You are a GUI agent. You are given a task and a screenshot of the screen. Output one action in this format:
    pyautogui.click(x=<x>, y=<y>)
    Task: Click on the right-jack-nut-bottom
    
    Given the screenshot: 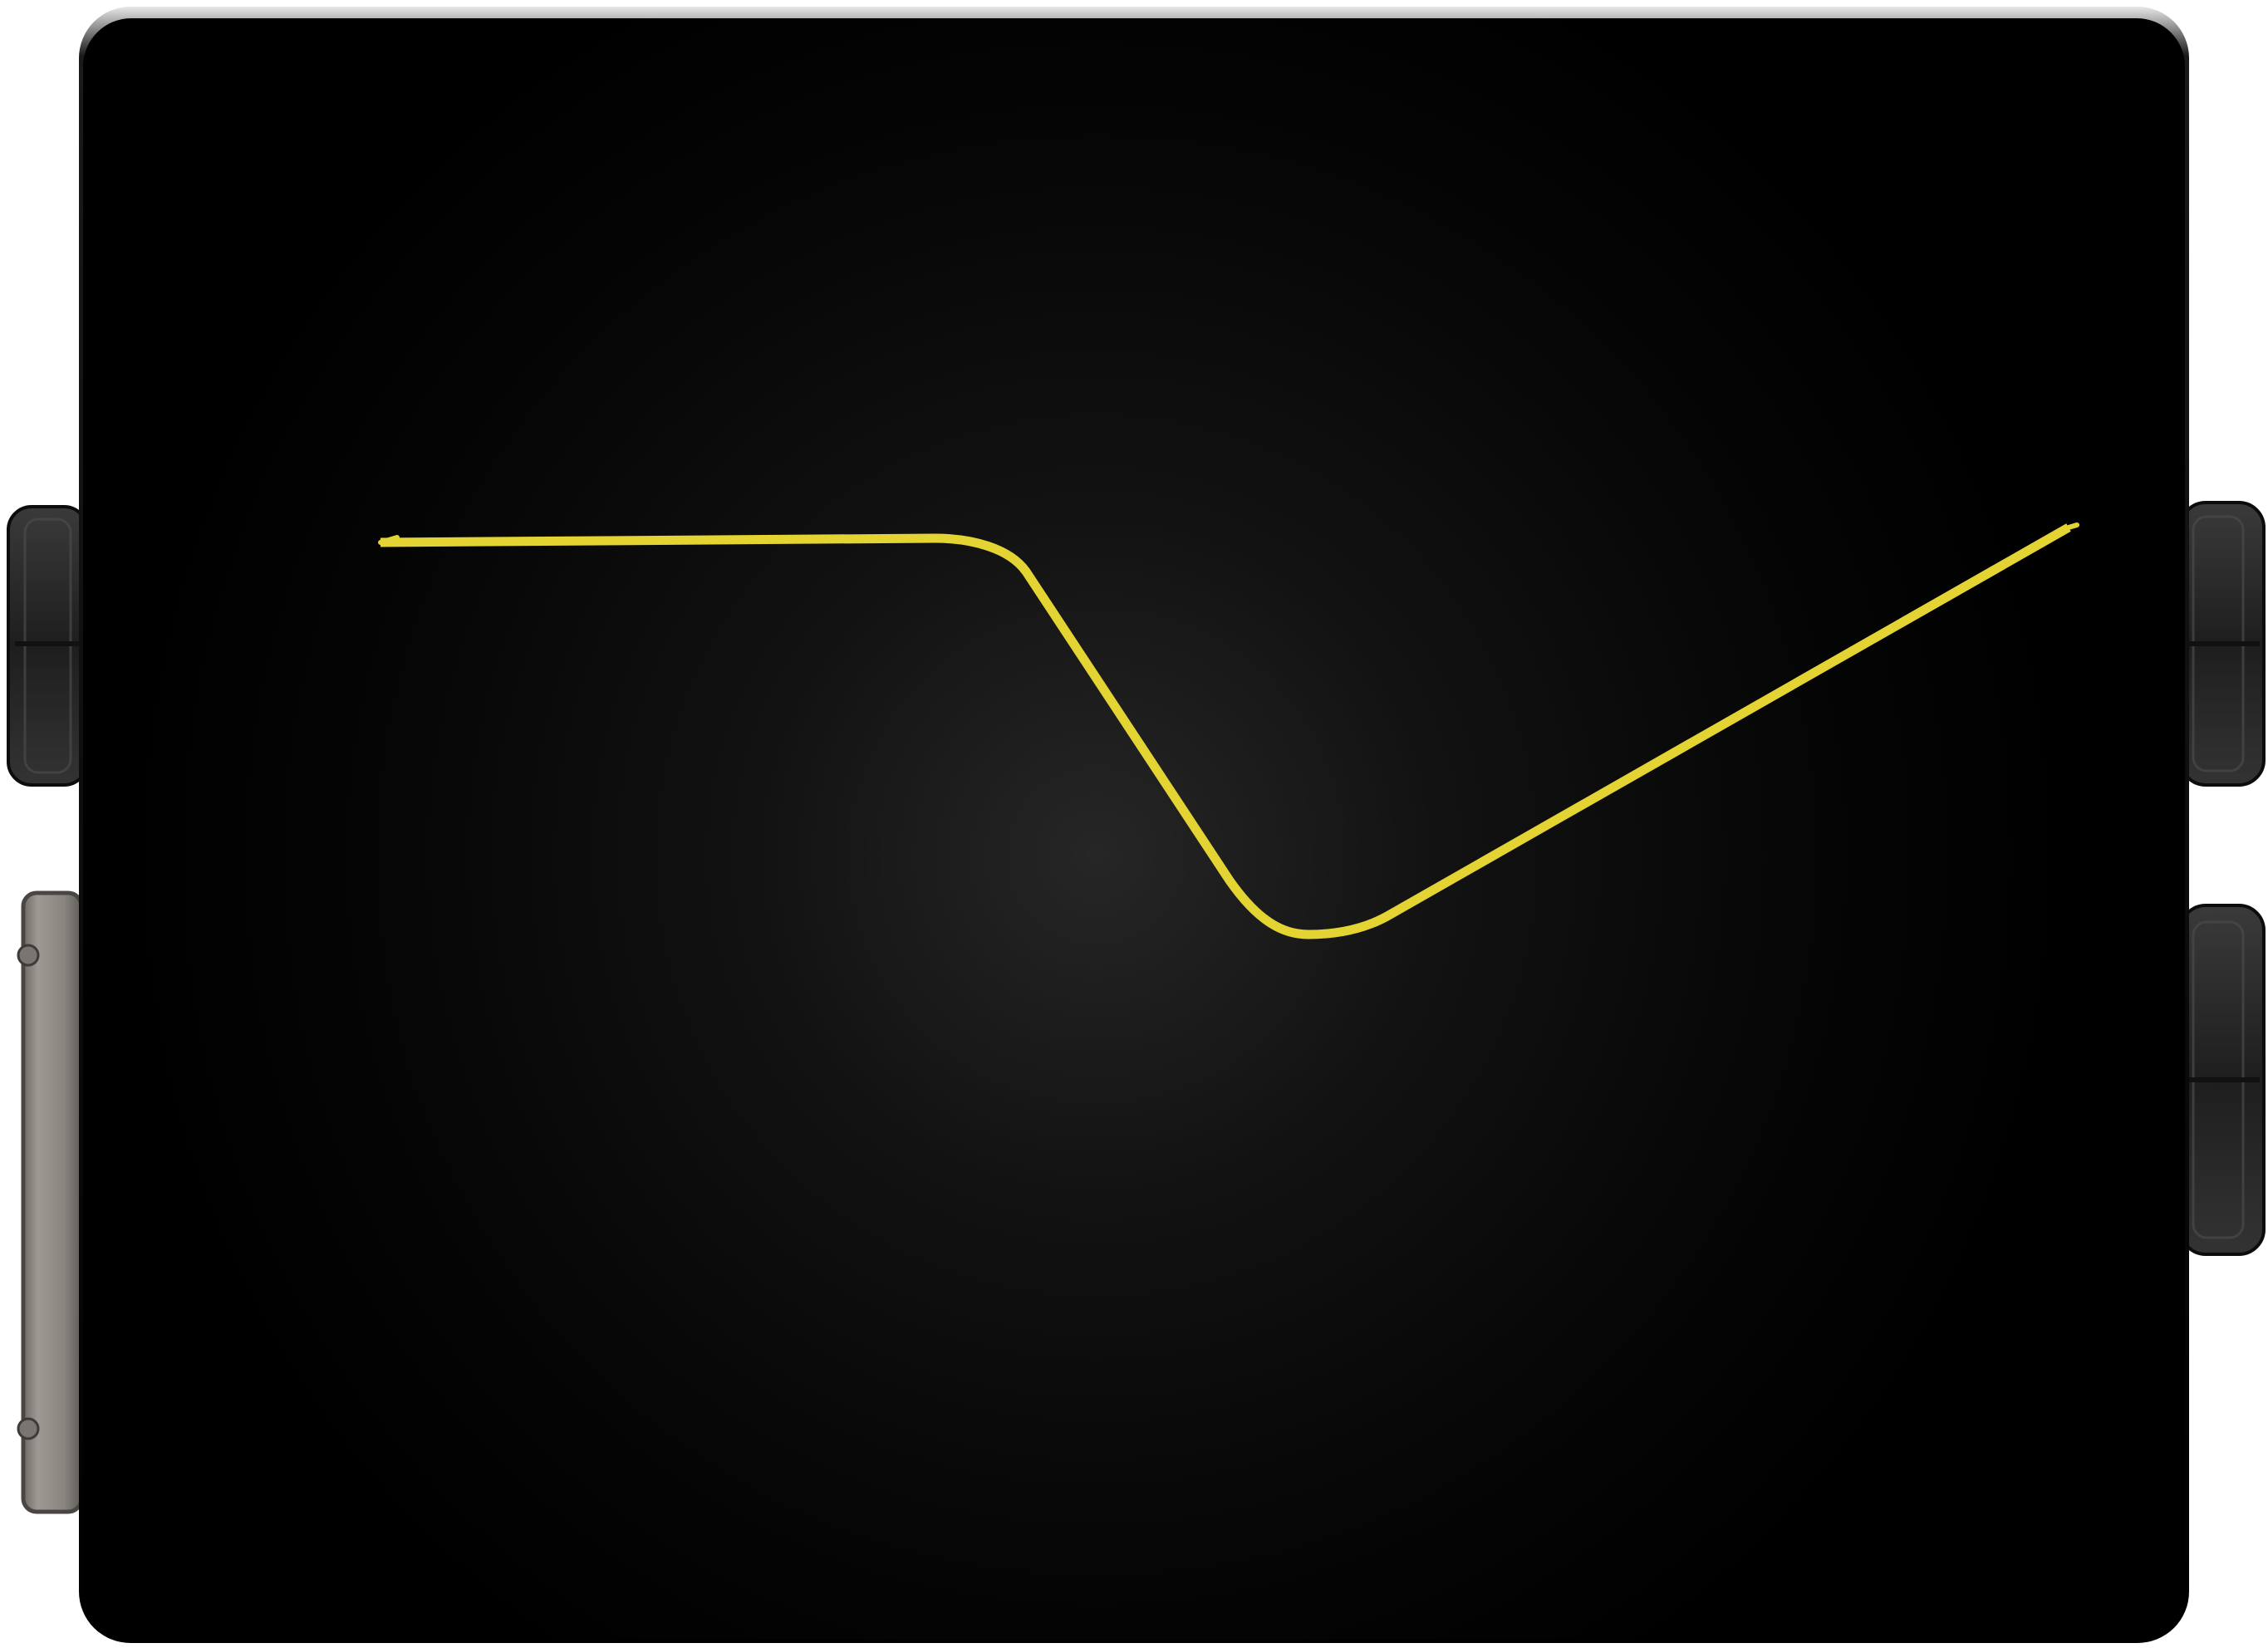 What is the action you would take?
    pyautogui.click(x=2222, y=1080)
    